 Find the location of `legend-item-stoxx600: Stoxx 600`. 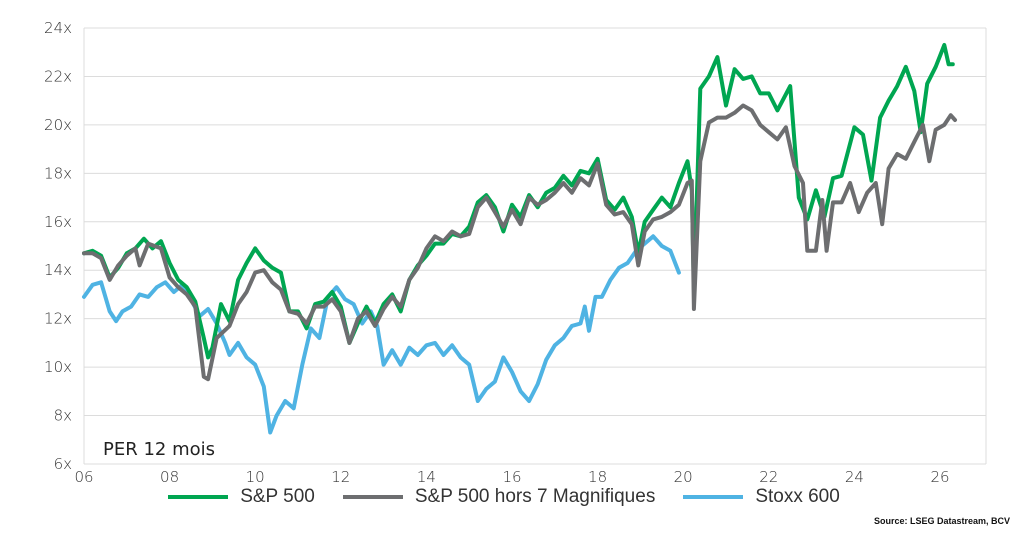

legend-item-stoxx600: Stoxx 600 is located at coordinates (761, 497).